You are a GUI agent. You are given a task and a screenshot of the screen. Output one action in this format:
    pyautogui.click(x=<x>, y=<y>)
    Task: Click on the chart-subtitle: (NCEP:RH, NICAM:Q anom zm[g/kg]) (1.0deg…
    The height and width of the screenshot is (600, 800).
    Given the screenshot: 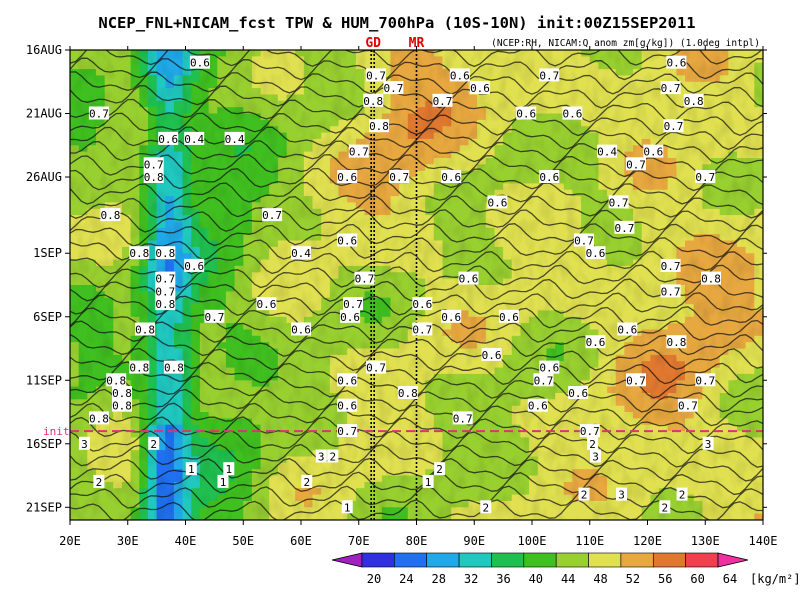 What is the action you would take?
    pyautogui.click(x=625, y=43)
    